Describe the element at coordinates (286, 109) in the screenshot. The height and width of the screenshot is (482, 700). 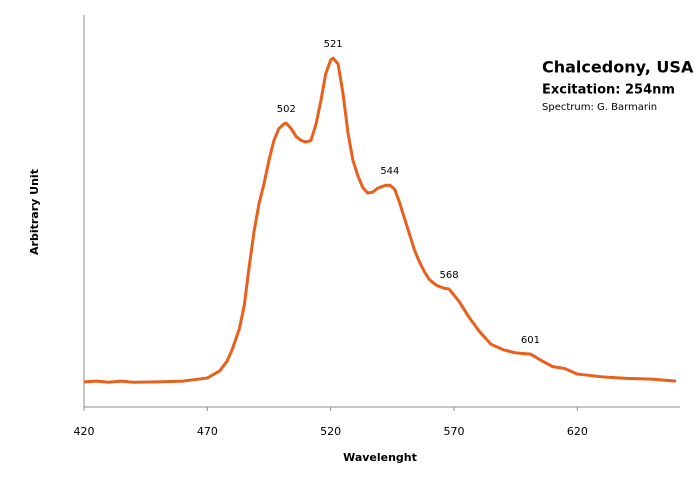
I see `peak-label: 502` at that location.